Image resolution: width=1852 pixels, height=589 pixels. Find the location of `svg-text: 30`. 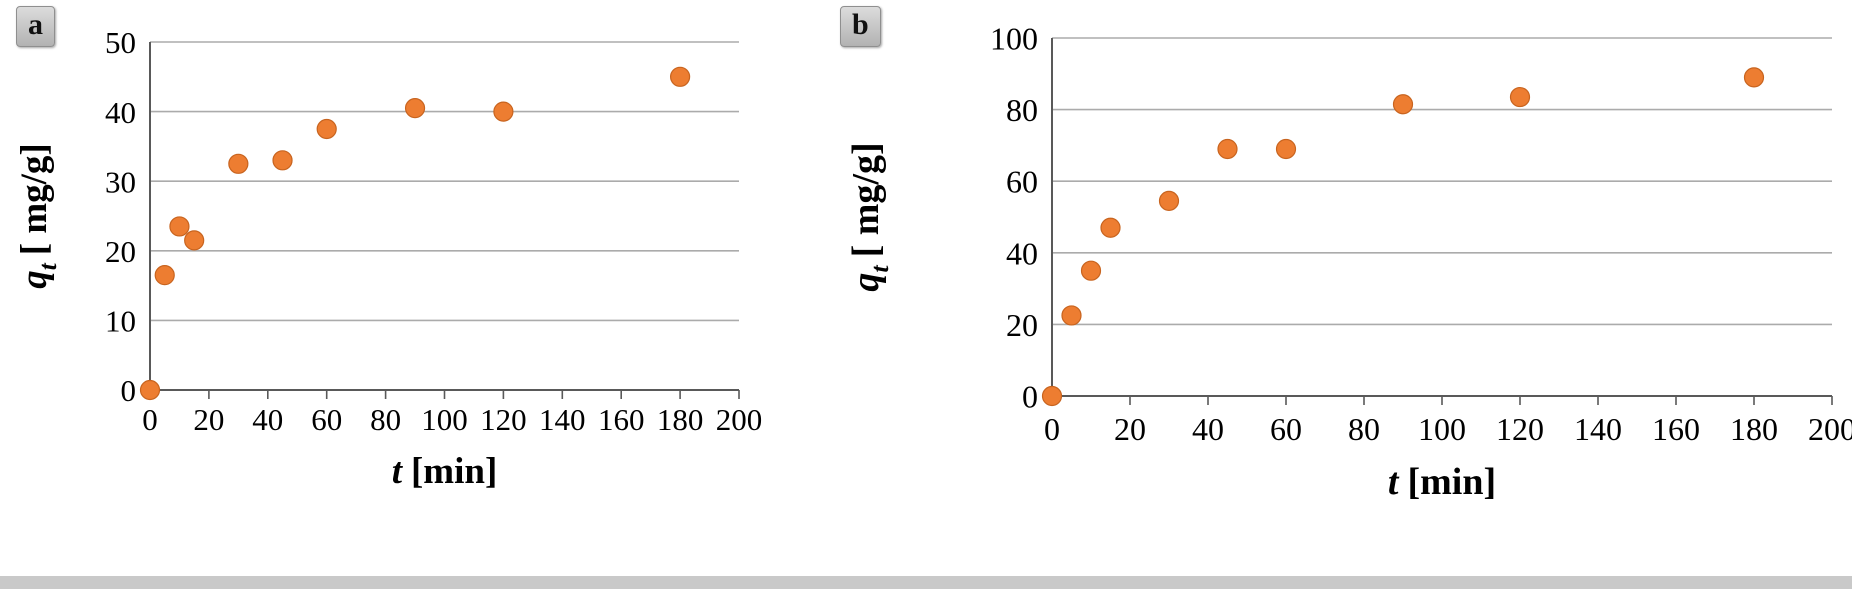

svg-text: 30 is located at coordinates (120, 181).